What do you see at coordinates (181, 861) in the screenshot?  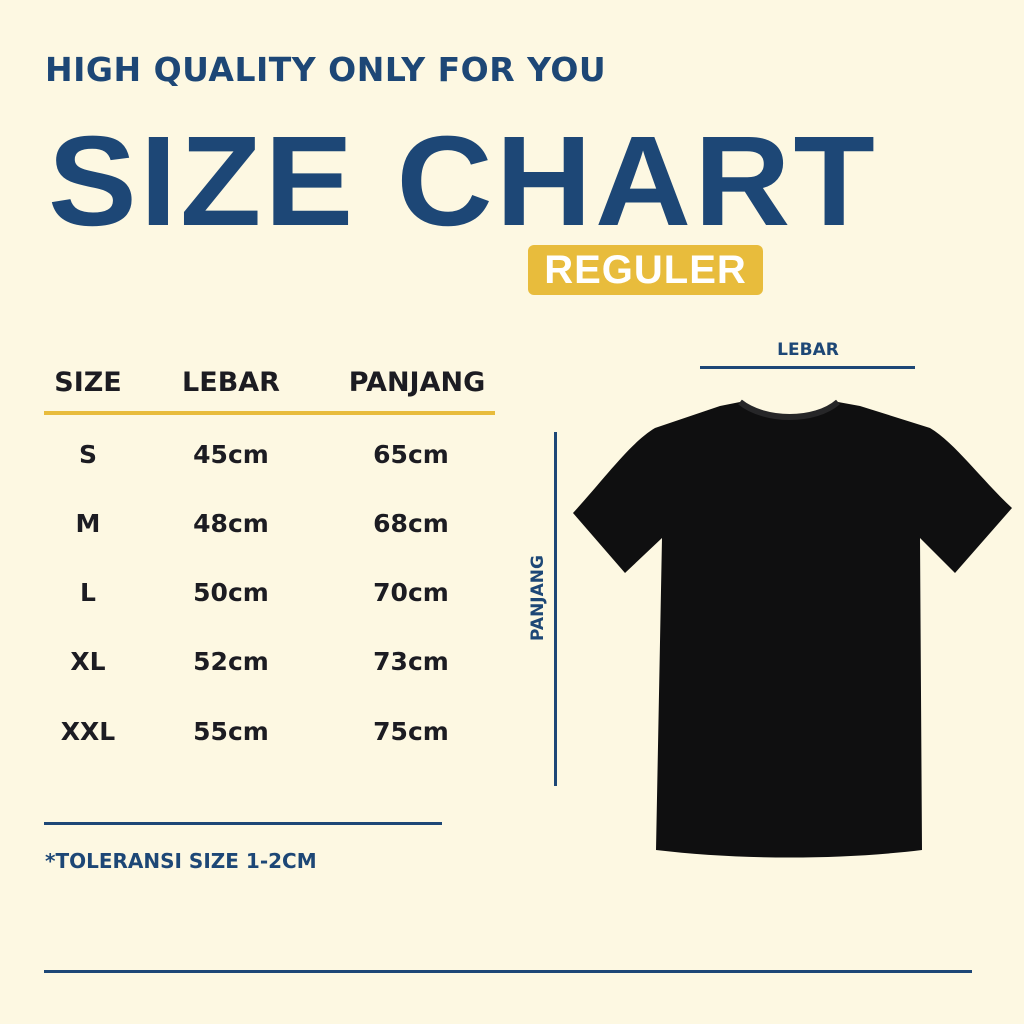 I see `tolerance-note: *TOLERANSI SIZE 1-2CM` at bounding box center [181, 861].